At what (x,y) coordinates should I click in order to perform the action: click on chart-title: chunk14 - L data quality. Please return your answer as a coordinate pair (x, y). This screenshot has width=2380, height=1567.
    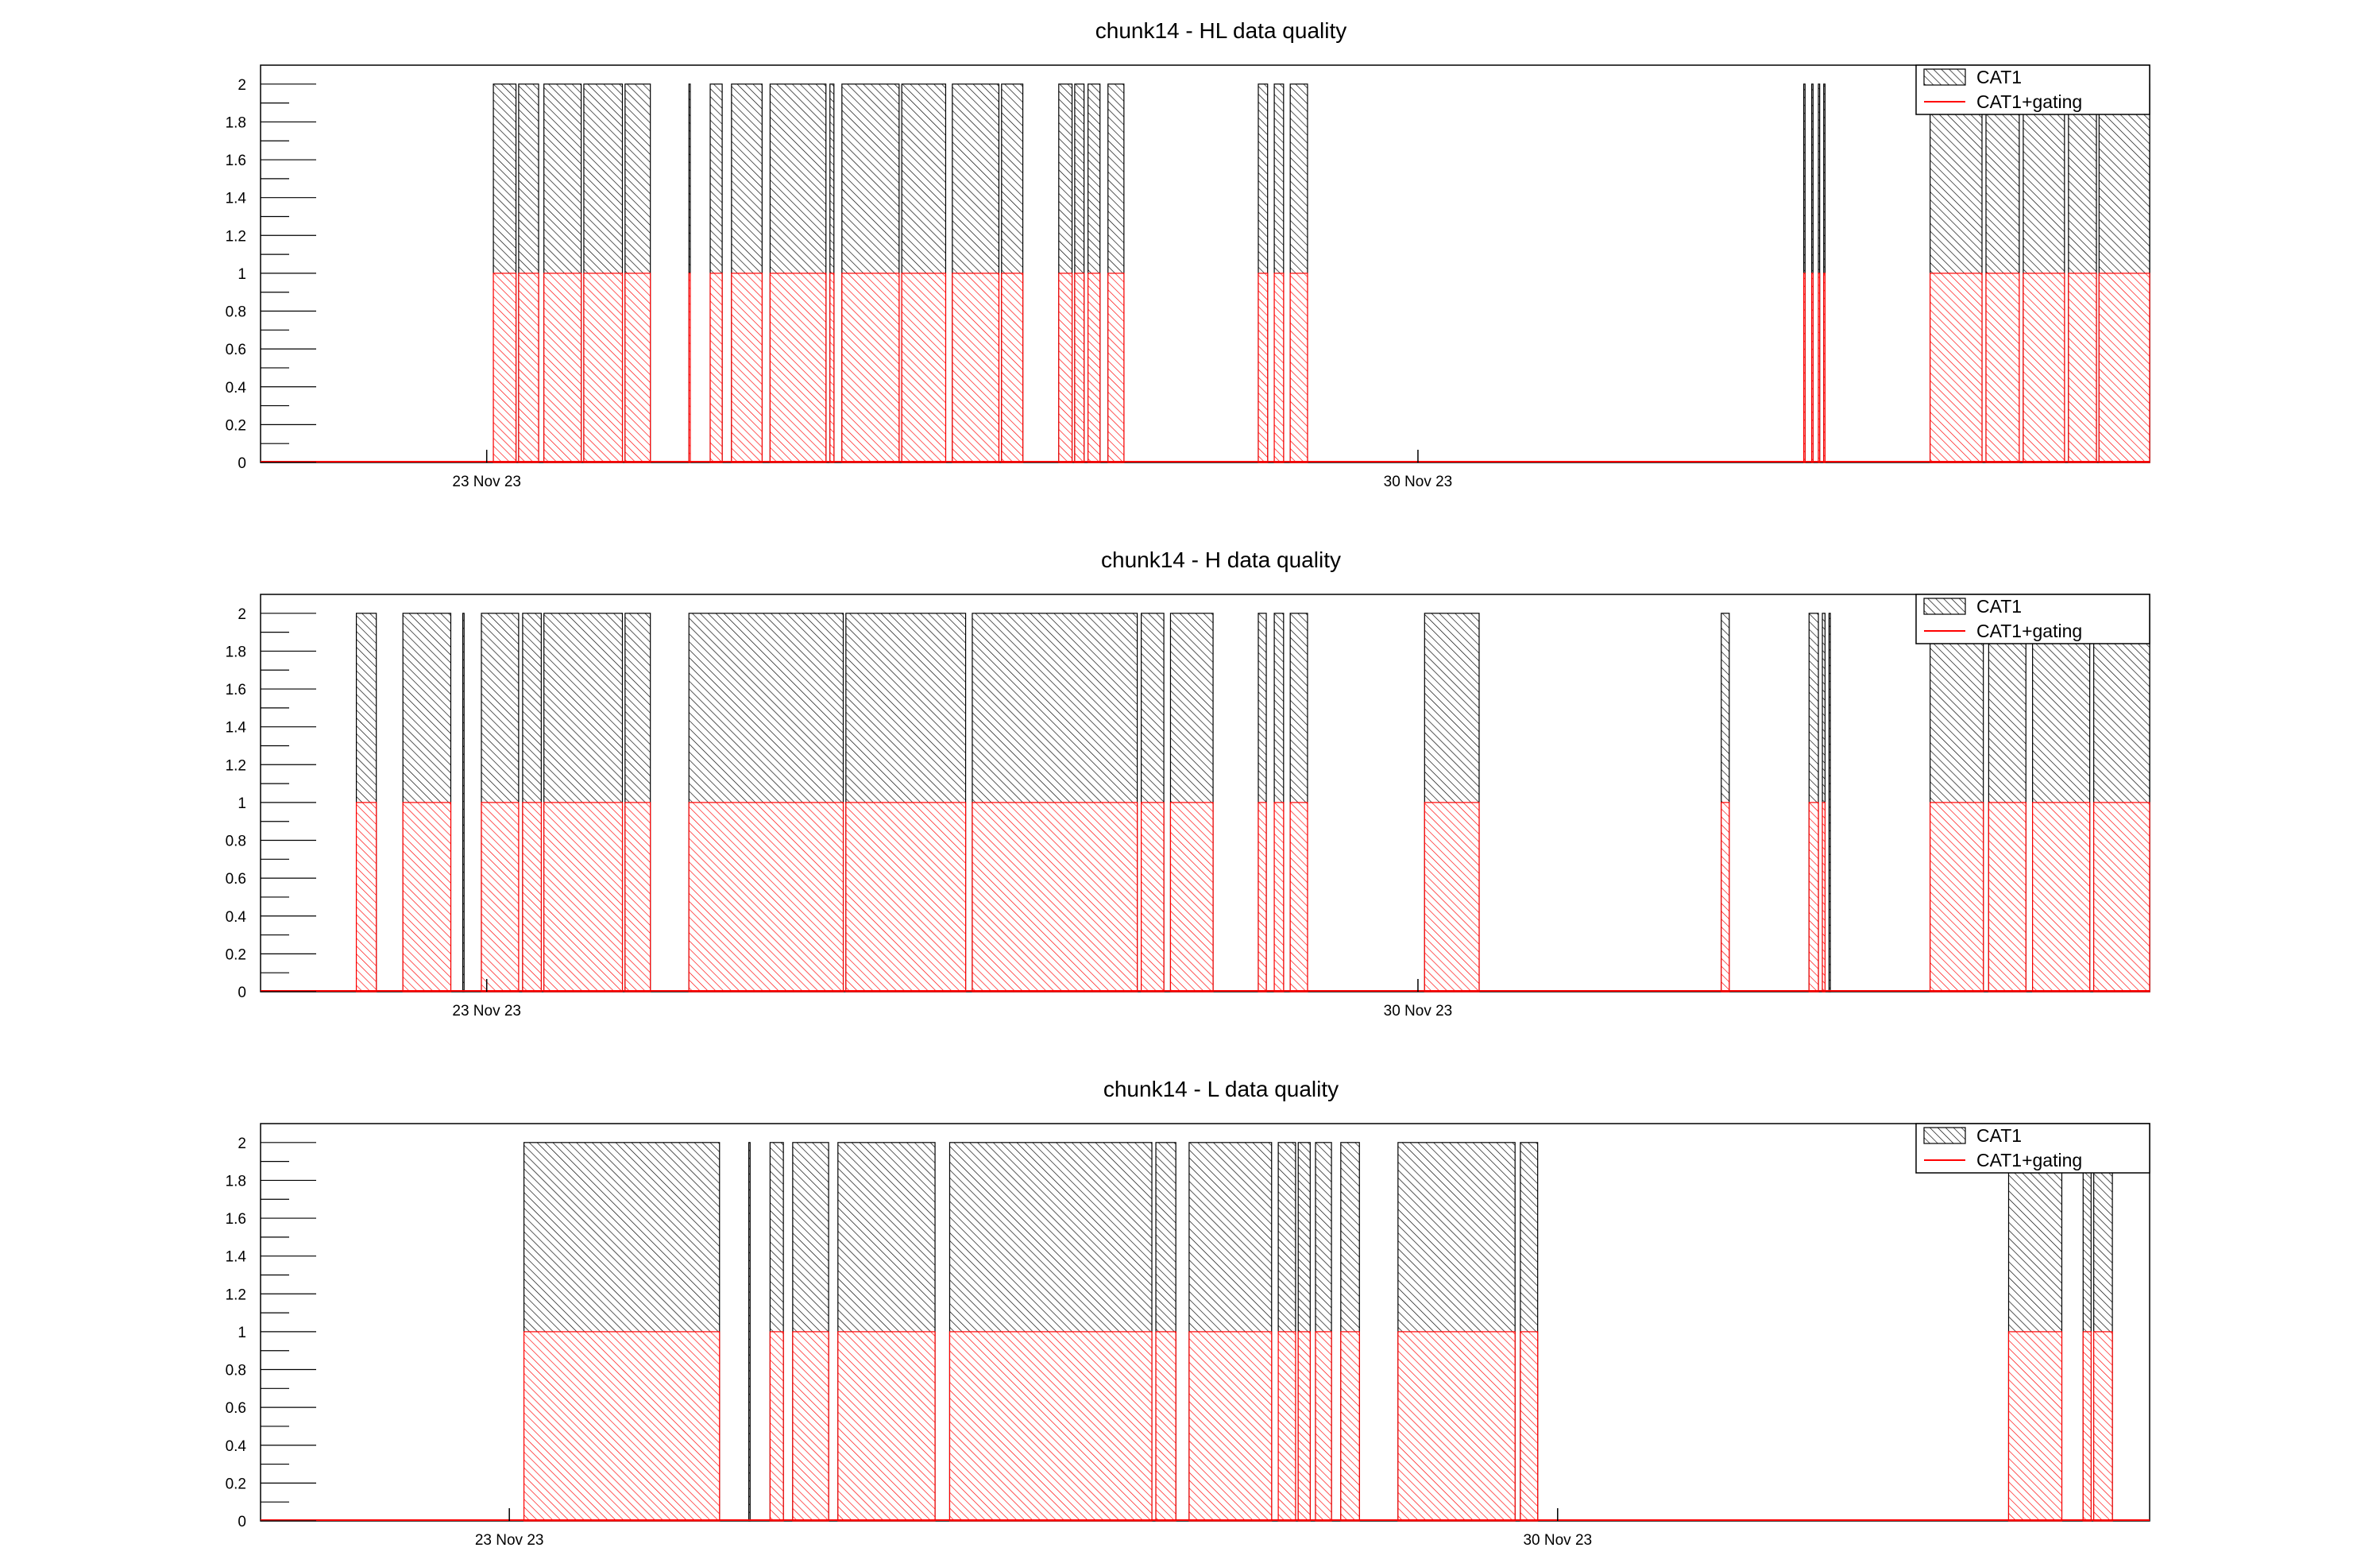
    Looking at the image, I should click on (1221, 1089).